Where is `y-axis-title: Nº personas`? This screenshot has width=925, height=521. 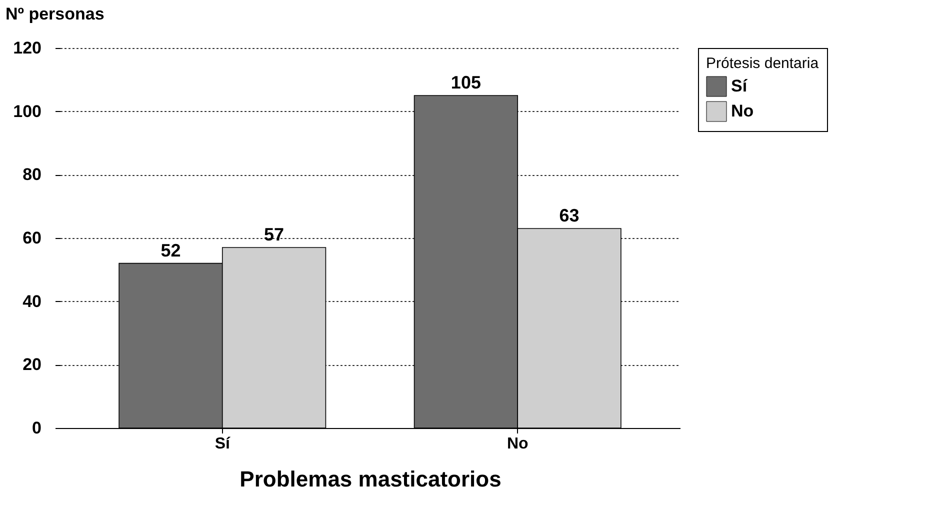
y-axis-title: Nº personas is located at coordinates (55, 14).